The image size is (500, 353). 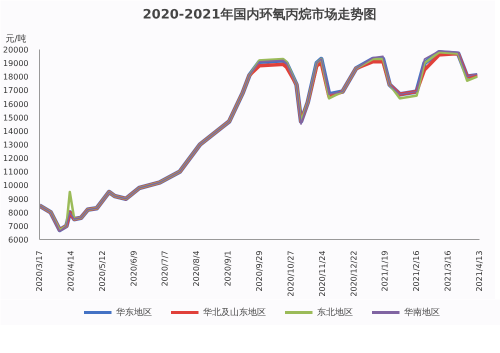 What do you see at coordinates (322, 273) in the screenshot?
I see `x-tick-label: 2020/11/24` at bounding box center [322, 273].